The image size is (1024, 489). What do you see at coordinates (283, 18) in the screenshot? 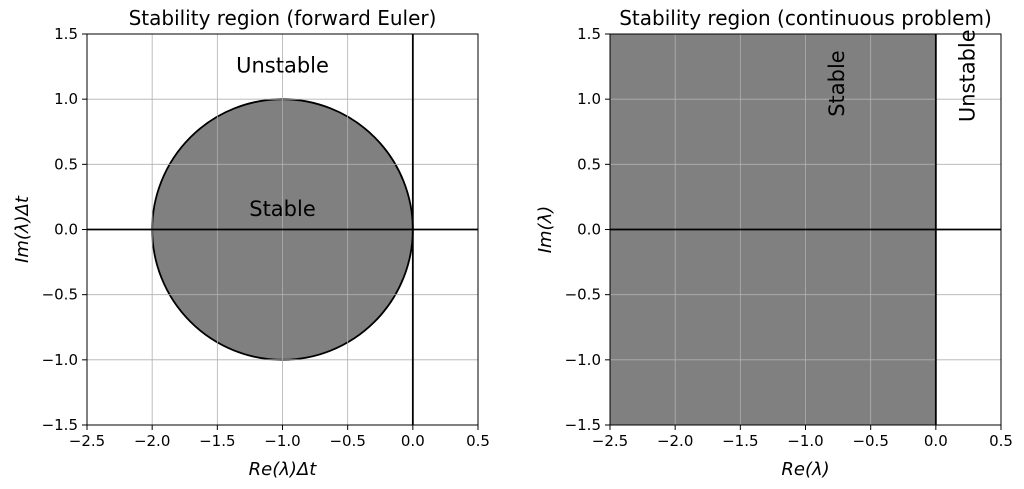
I see `chart-title: Stability region (forward Euler)` at bounding box center [283, 18].